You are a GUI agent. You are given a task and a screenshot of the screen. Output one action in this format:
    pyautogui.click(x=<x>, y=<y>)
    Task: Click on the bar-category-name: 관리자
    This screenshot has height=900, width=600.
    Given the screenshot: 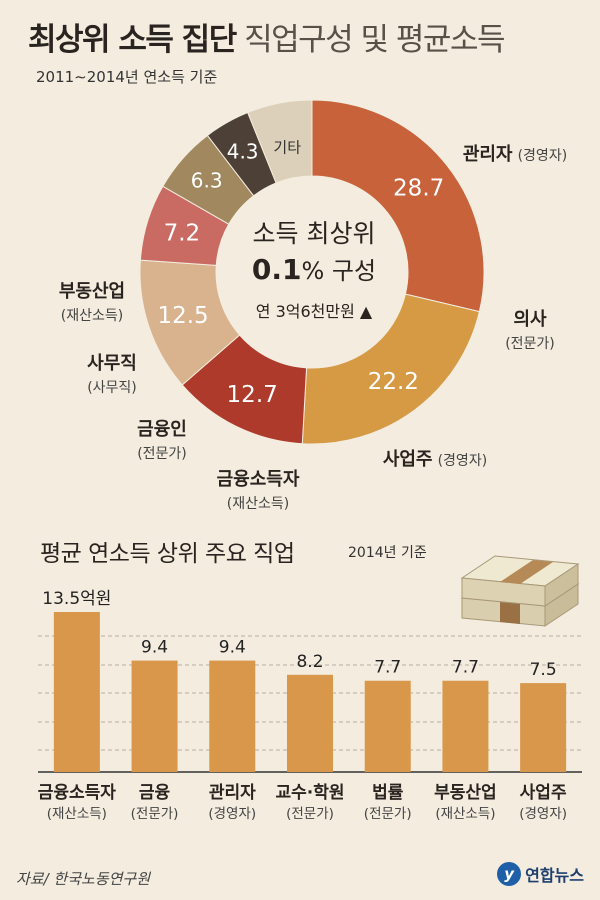 What is the action you would take?
    pyautogui.click(x=232, y=793)
    